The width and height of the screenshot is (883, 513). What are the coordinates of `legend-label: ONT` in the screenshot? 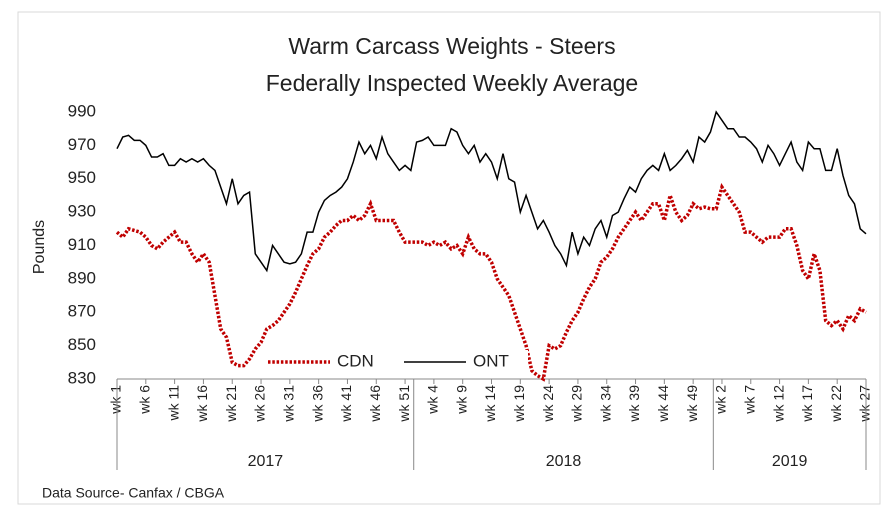 It's located at (491, 360).